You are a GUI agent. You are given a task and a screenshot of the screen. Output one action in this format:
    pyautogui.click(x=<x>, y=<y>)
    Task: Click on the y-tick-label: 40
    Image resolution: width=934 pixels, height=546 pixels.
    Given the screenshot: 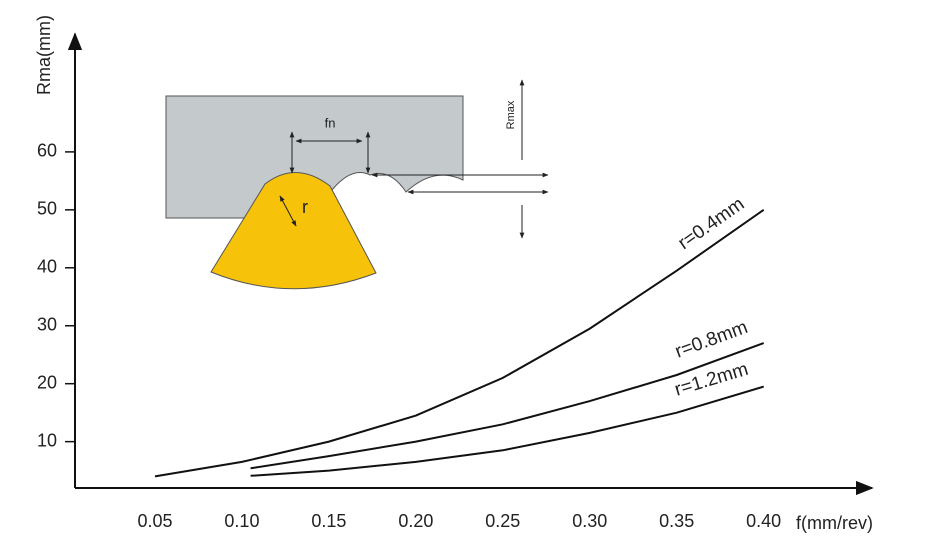 What is the action you would take?
    pyautogui.click(x=47, y=267)
    